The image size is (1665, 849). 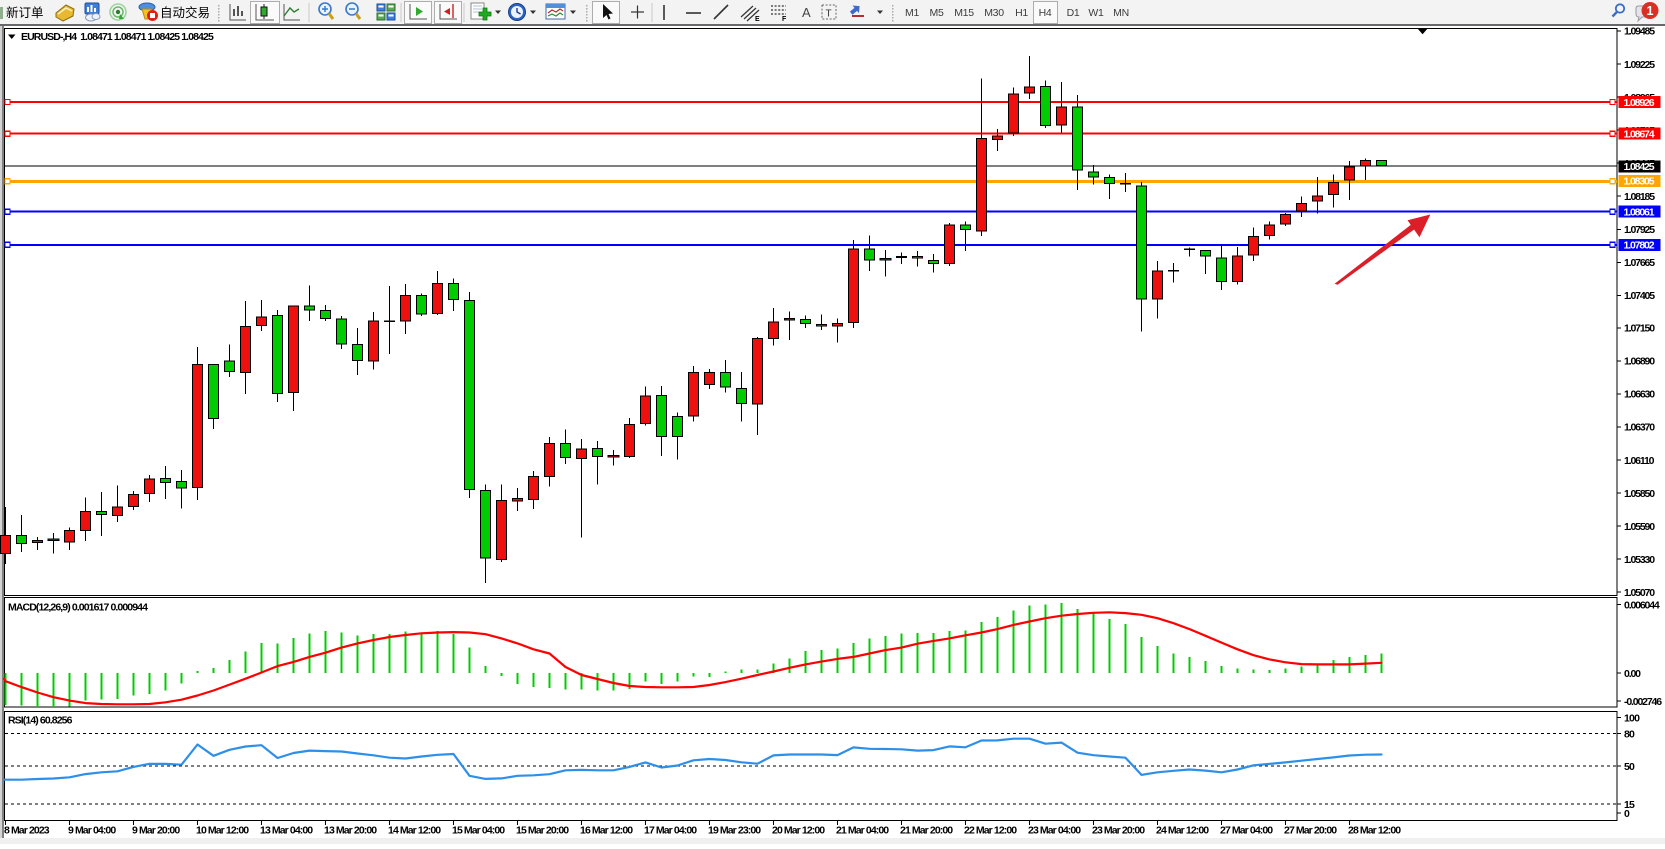 What do you see at coordinates (1639, 182) in the screenshot?
I see `svg-text: 1.08305` at bounding box center [1639, 182].